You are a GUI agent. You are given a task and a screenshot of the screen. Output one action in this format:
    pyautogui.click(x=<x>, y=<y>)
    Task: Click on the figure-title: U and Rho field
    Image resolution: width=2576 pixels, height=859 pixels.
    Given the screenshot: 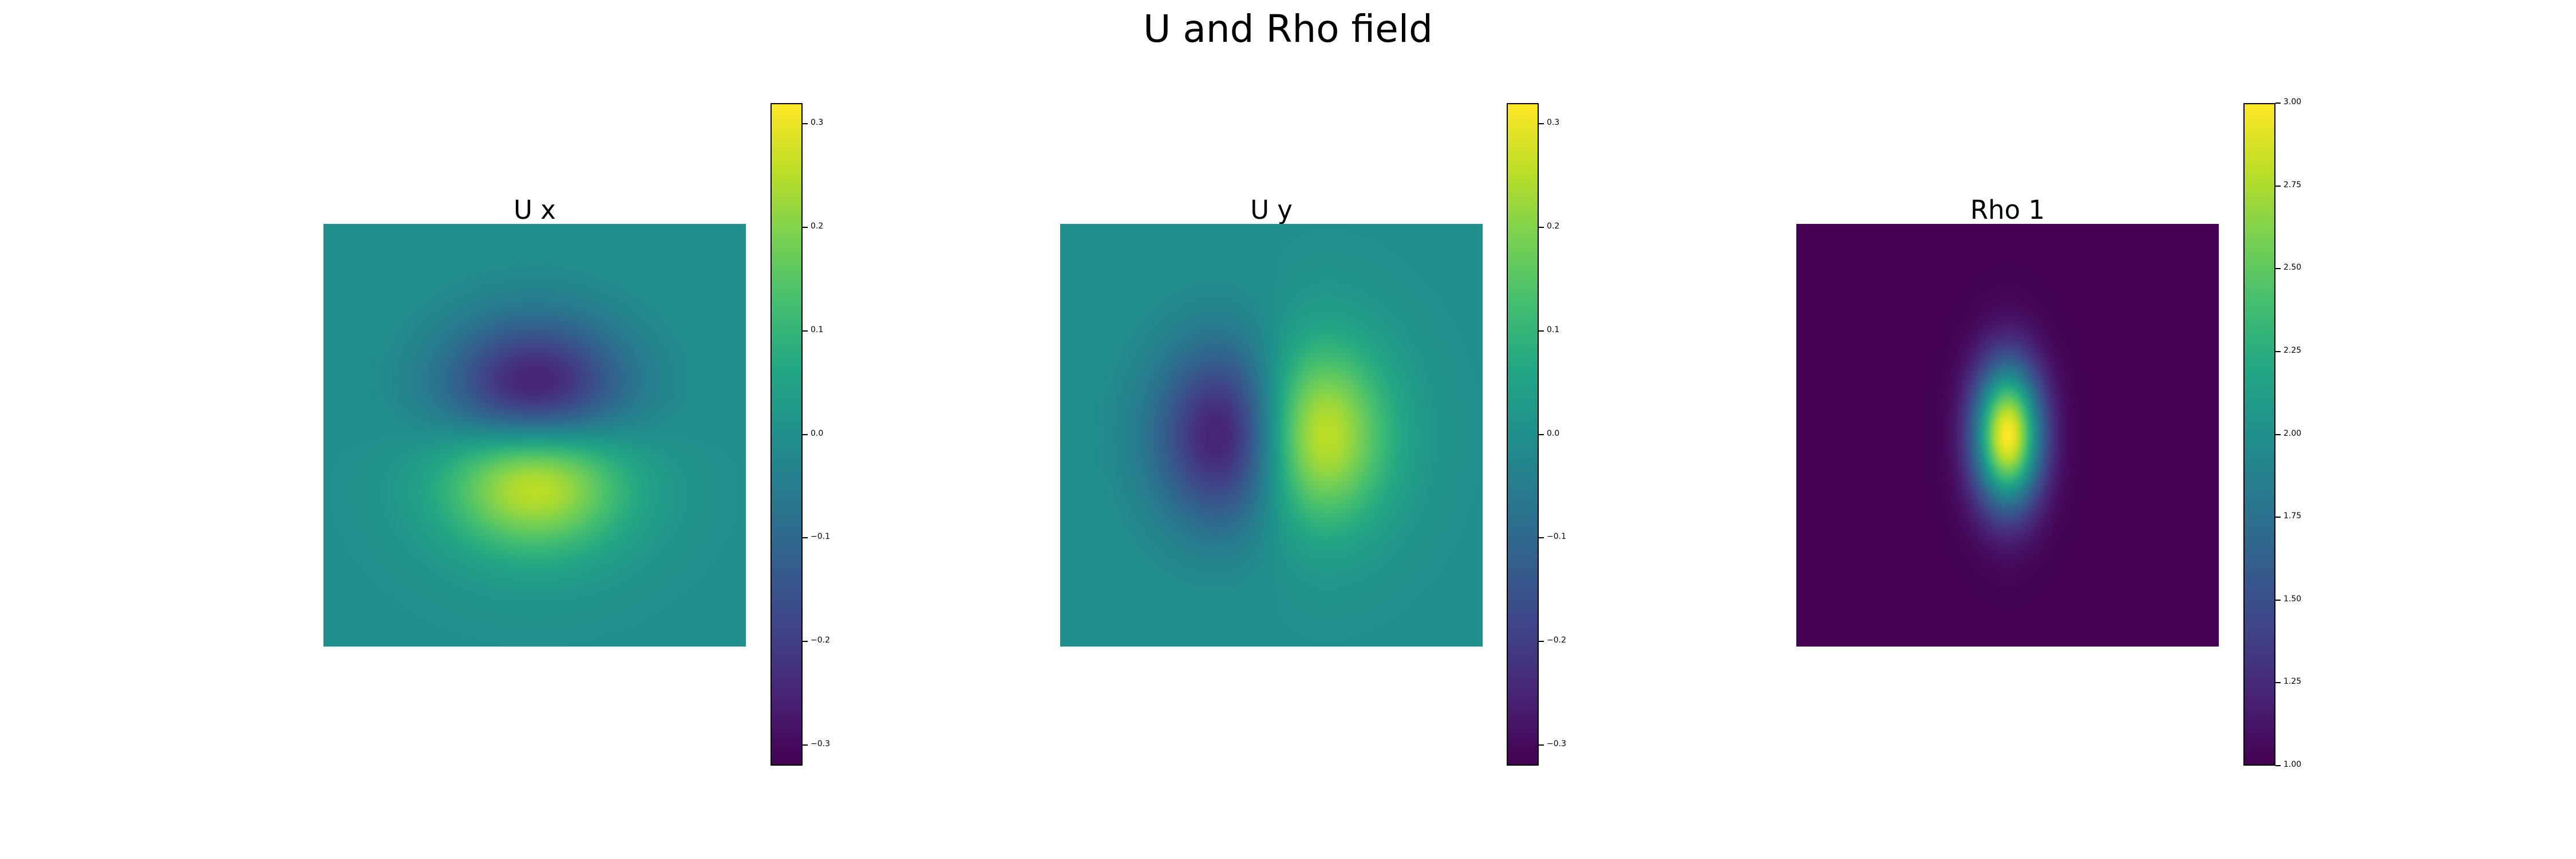 What is the action you would take?
    pyautogui.click(x=1288, y=29)
    